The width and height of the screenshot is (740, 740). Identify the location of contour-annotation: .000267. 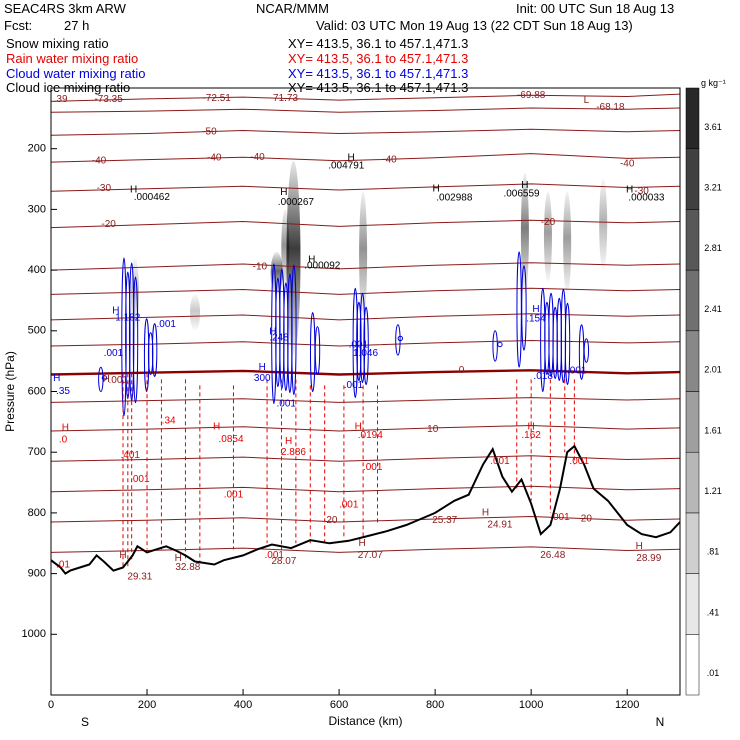
(296, 202).